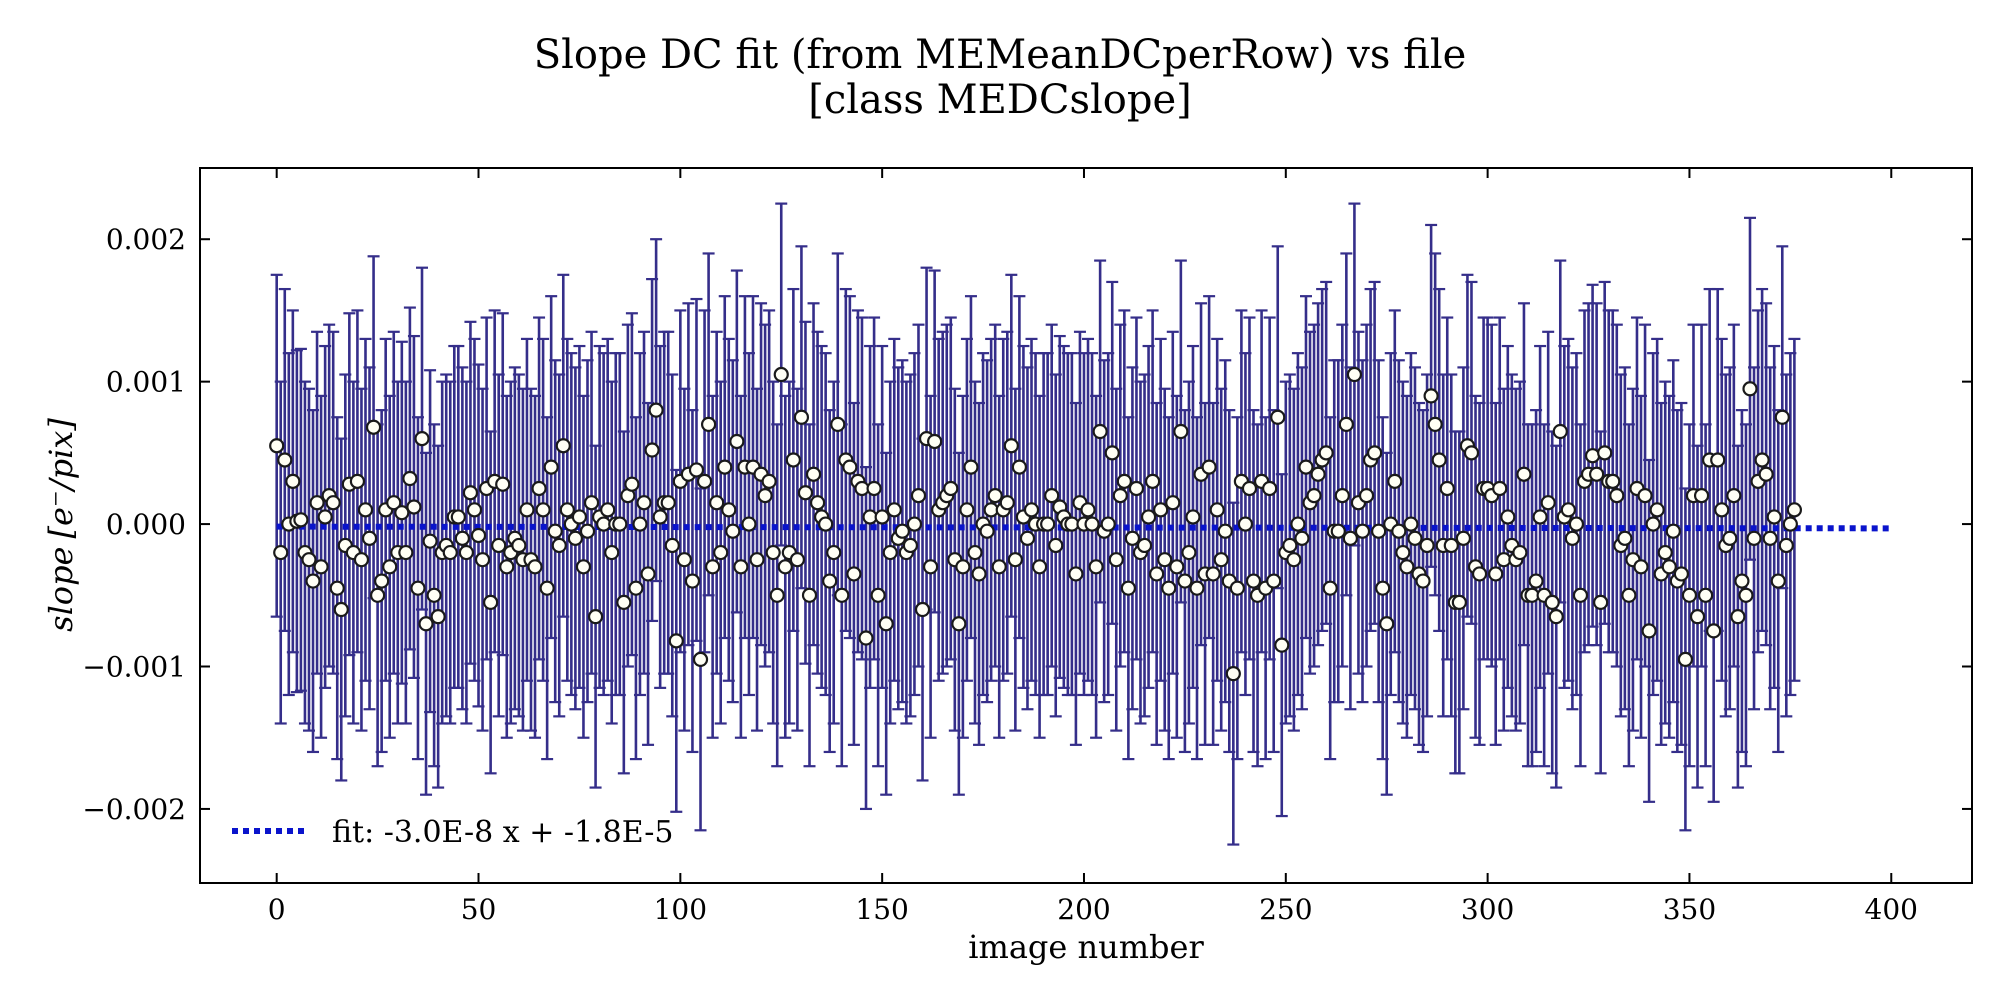 The image size is (2000, 1000). What do you see at coordinates (1083, 909) in the screenshot?
I see `x-tick-label: 200` at bounding box center [1083, 909].